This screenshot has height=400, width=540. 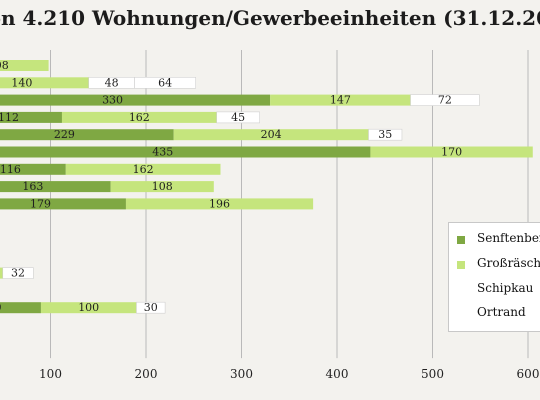 I want to click on data-label: 100, so click(x=88, y=307).